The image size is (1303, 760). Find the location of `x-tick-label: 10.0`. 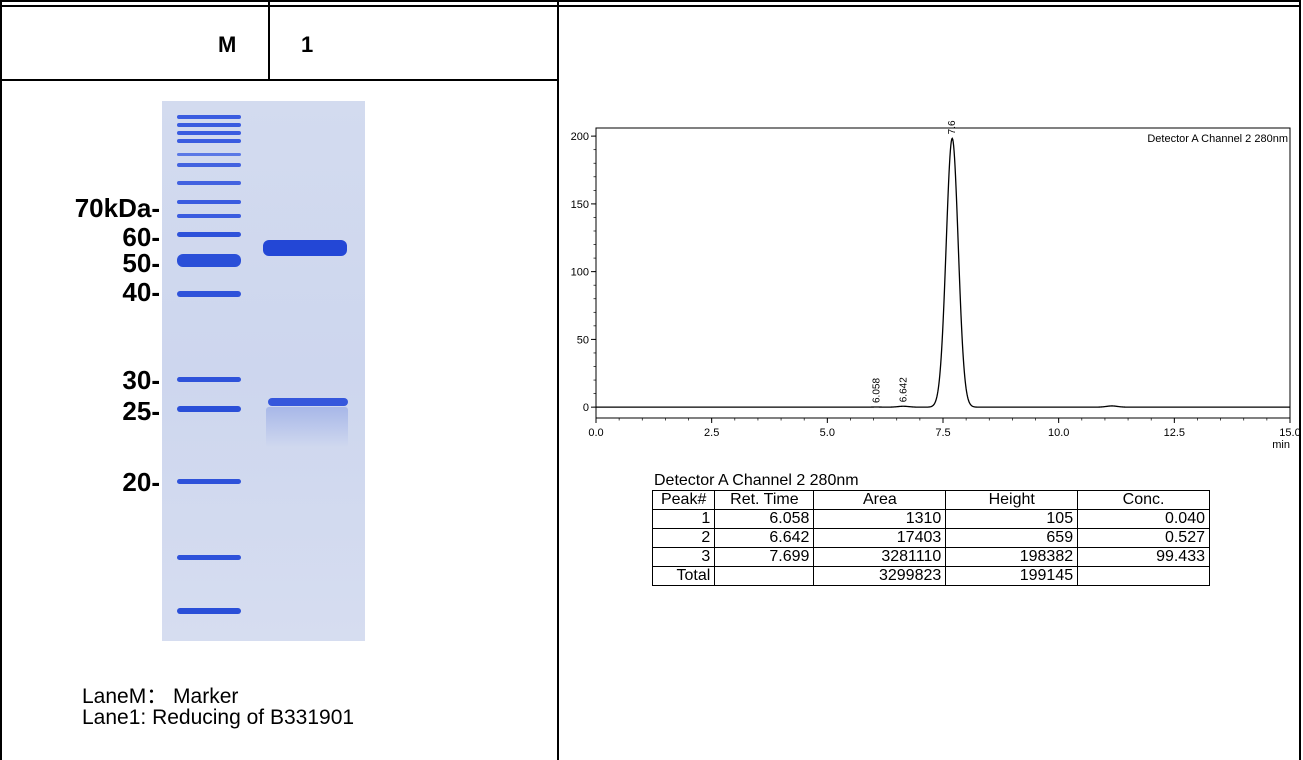

x-tick-label: 10.0 is located at coordinates (1058, 433).